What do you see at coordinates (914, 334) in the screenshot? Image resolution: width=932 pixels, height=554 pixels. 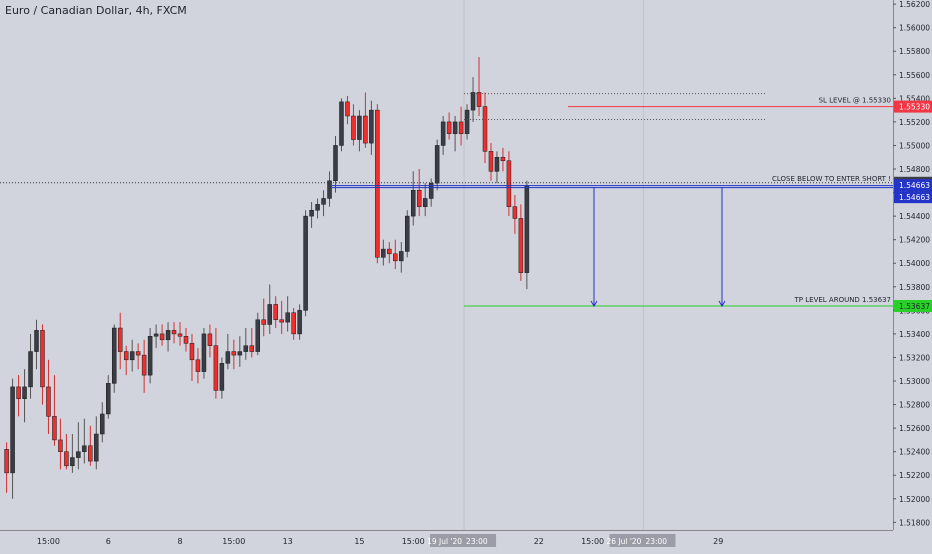 I see `y-tick-label: 1.53400` at bounding box center [914, 334].